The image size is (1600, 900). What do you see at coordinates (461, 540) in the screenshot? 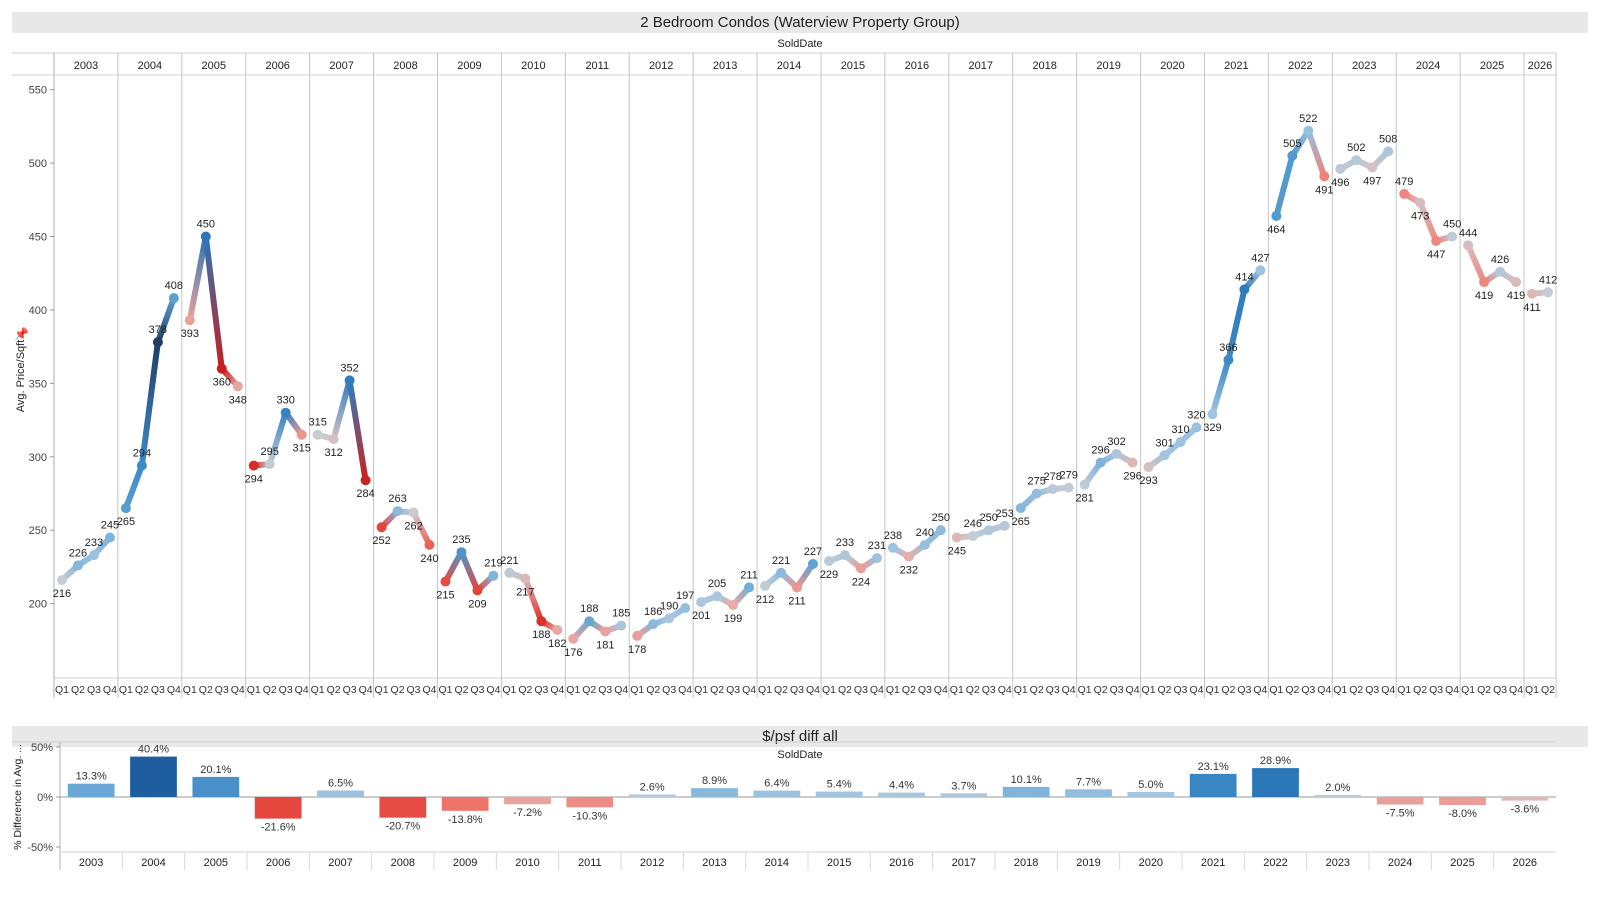
I see `data-label: 235` at bounding box center [461, 540].